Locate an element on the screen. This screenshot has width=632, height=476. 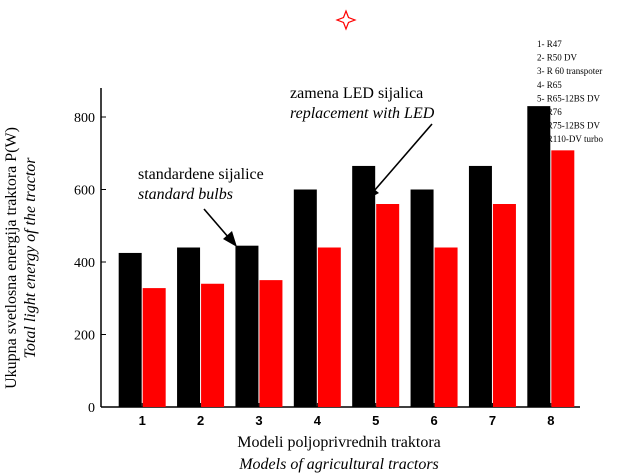
x-tick-label: 5 is located at coordinates (375, 420).